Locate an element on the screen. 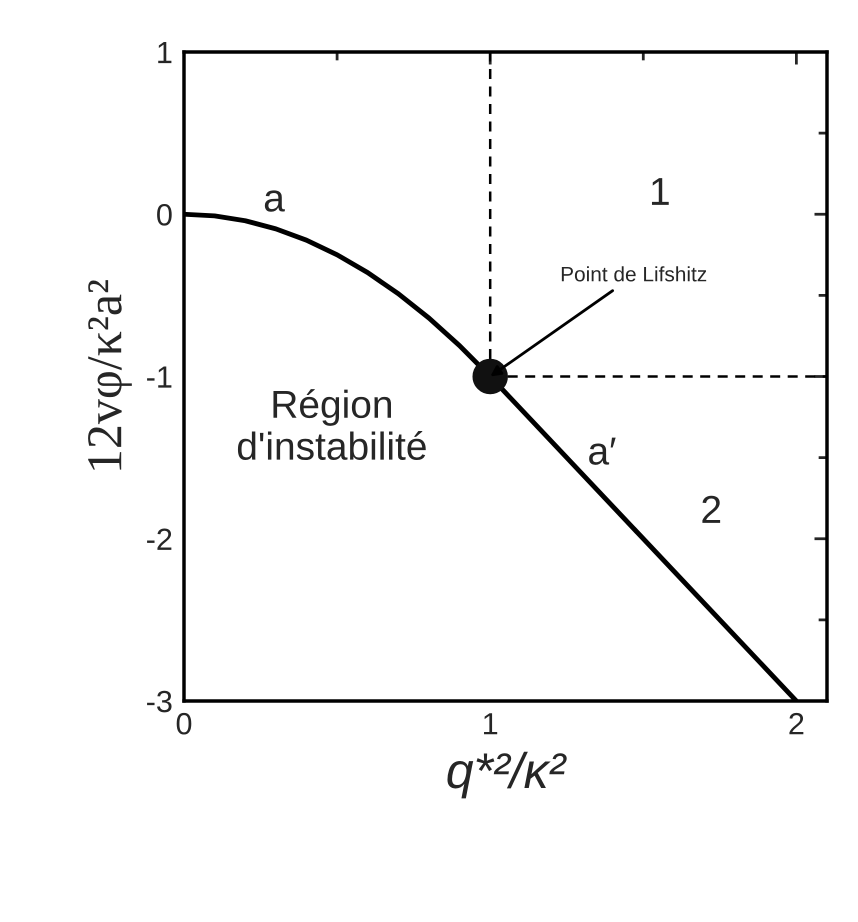 The image size is (858, 922). annotation: Point de Lifshitz is located at coordinates (634, 274).